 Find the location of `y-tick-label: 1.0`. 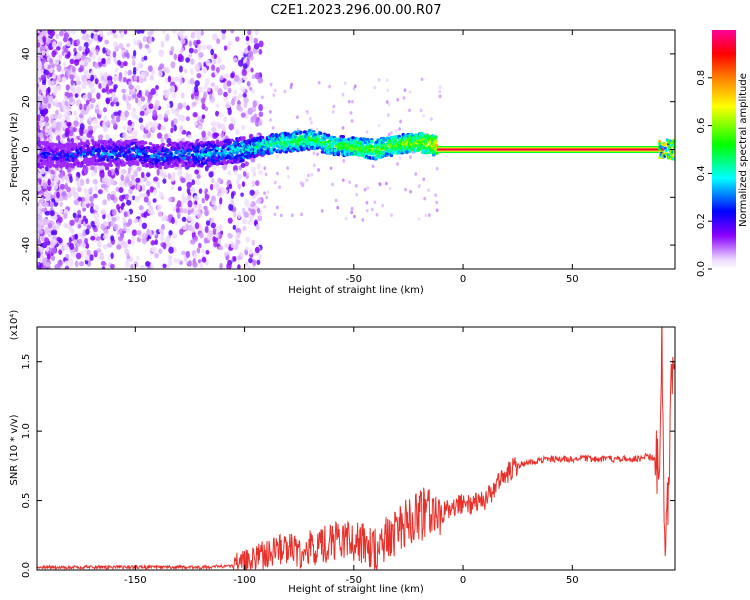

y-tick-label: 1.0 is located at coordinates (26, 431).